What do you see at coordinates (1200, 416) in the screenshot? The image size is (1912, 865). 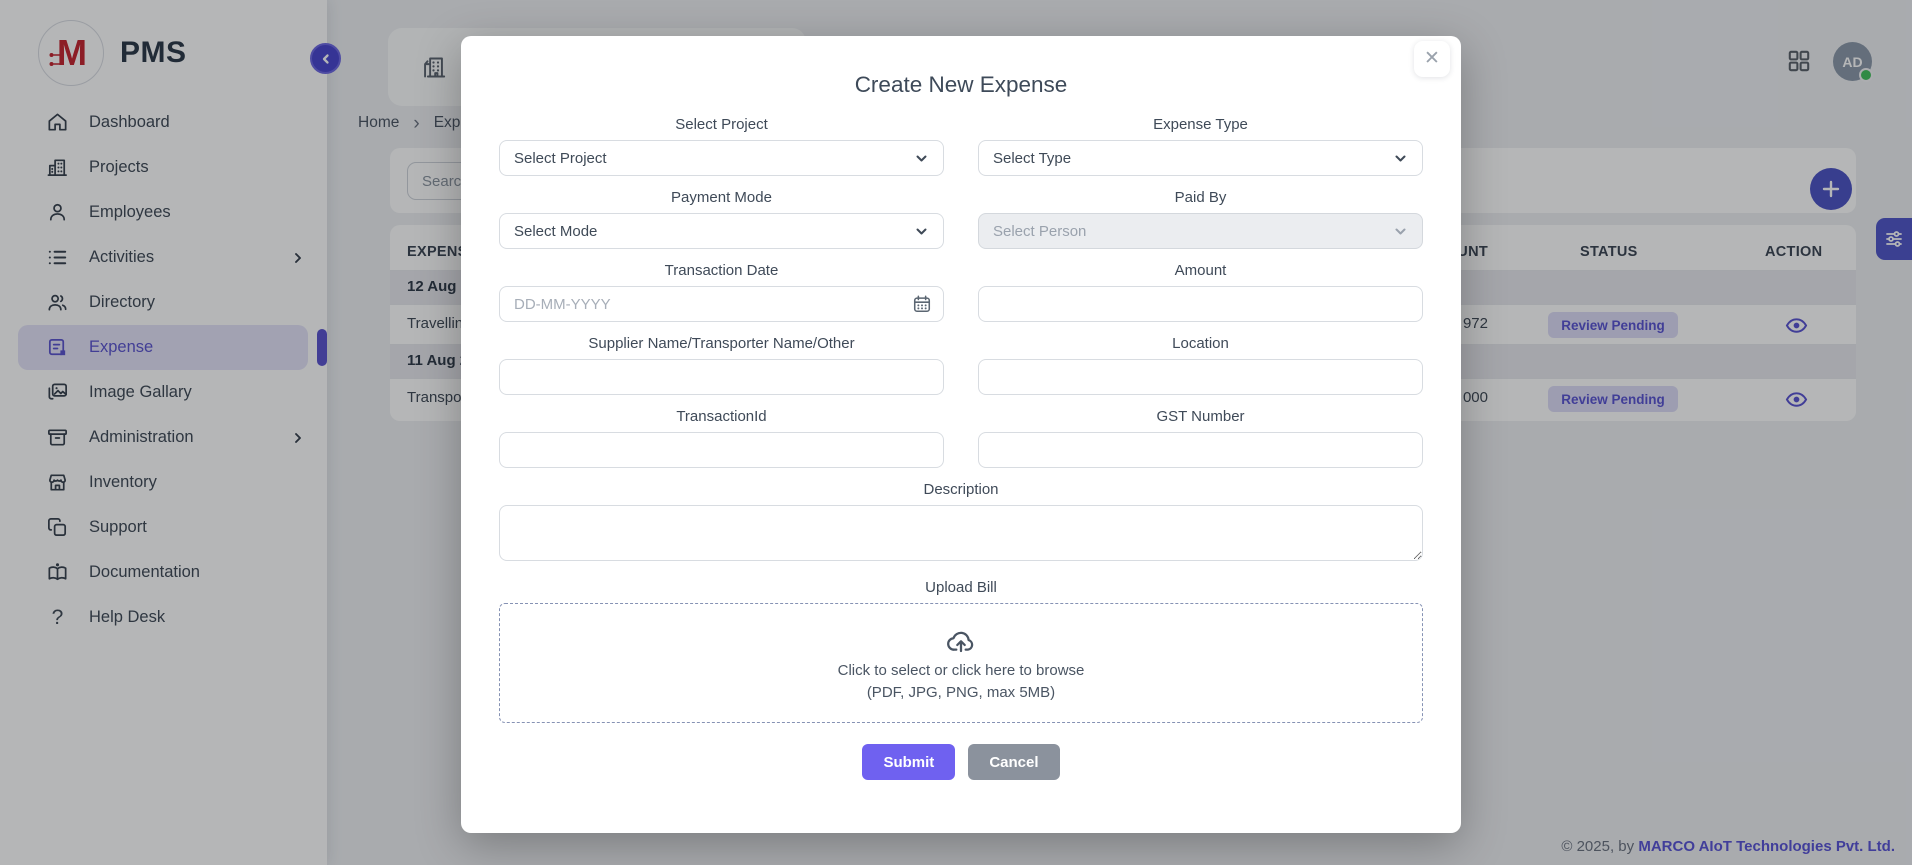 I see `field-label: GST Number` at bounding box center [1200, 416].